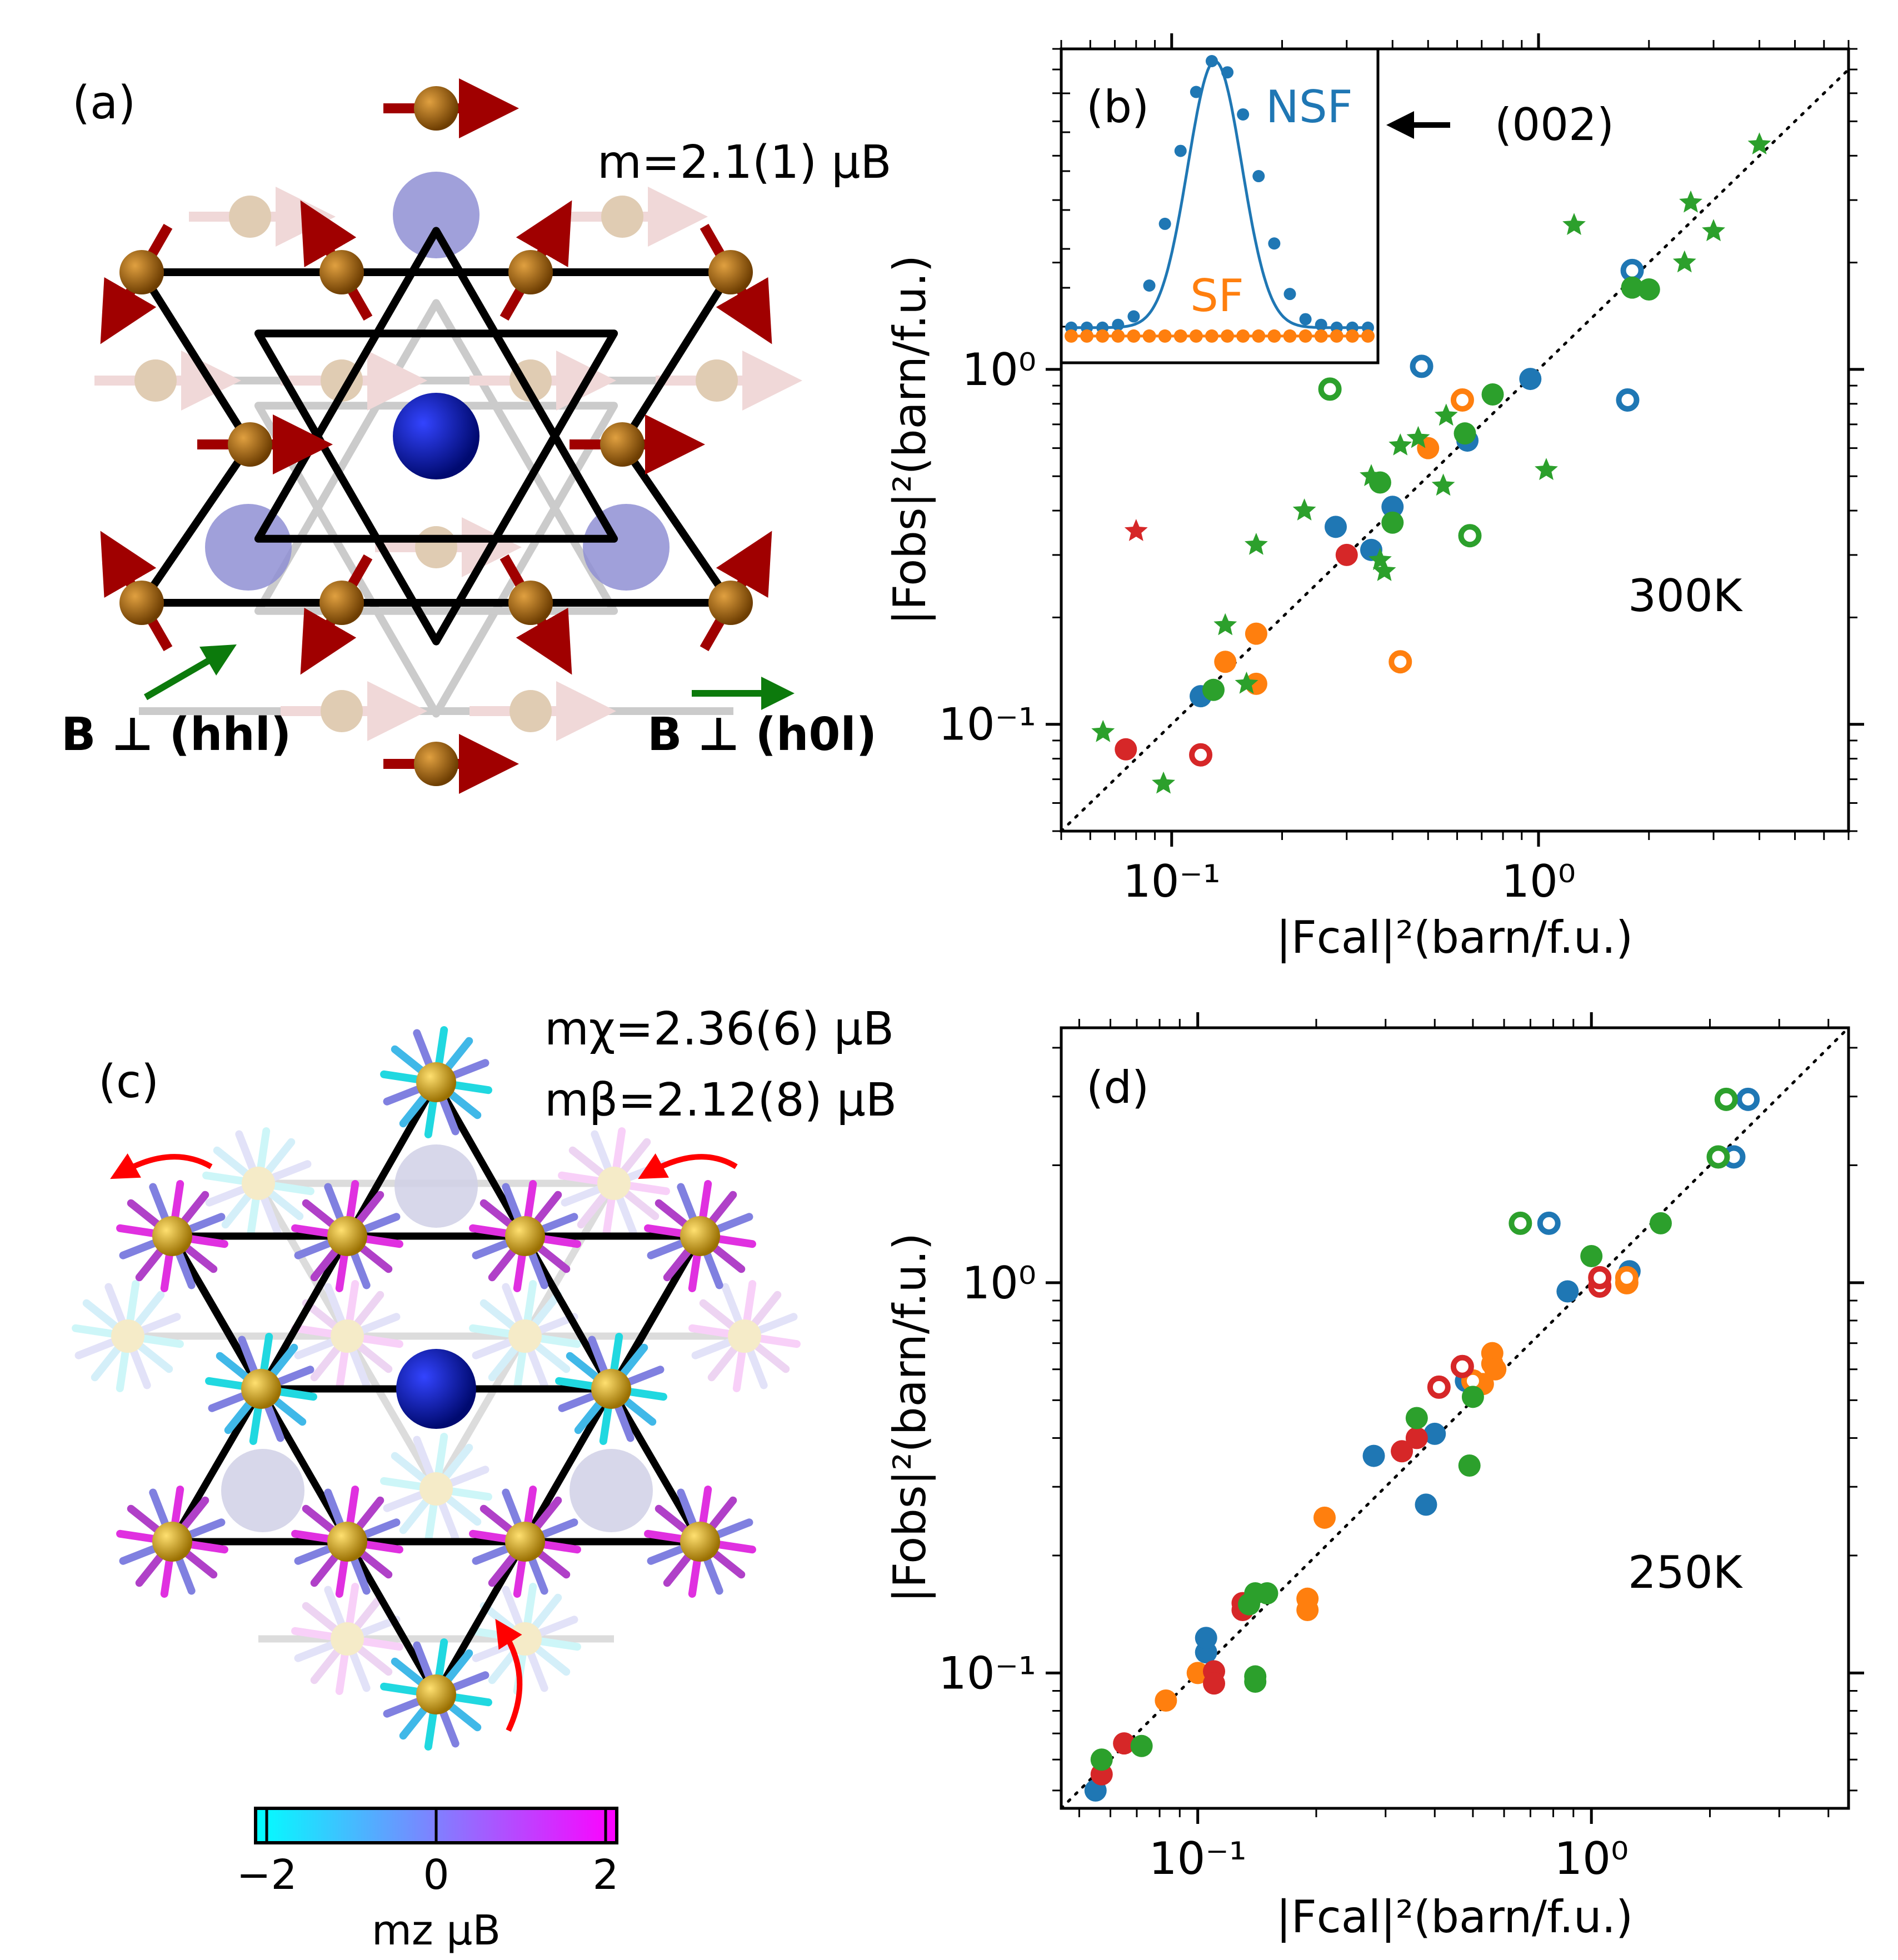 This screenshot has width=1898, height=1960. What do you see at coordinates (1217, 296) in the screenshot?
I see `sf-label: SF` at bounding box center [1217, 296].